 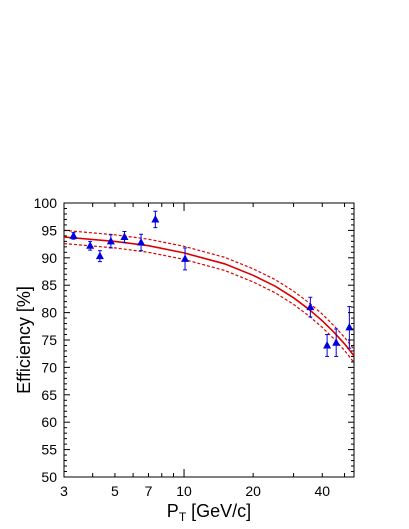 What do you see at coordinates (49, 477) in the screenshot?
I see `y-tick-label: 50` at bounding box center [49, 477].